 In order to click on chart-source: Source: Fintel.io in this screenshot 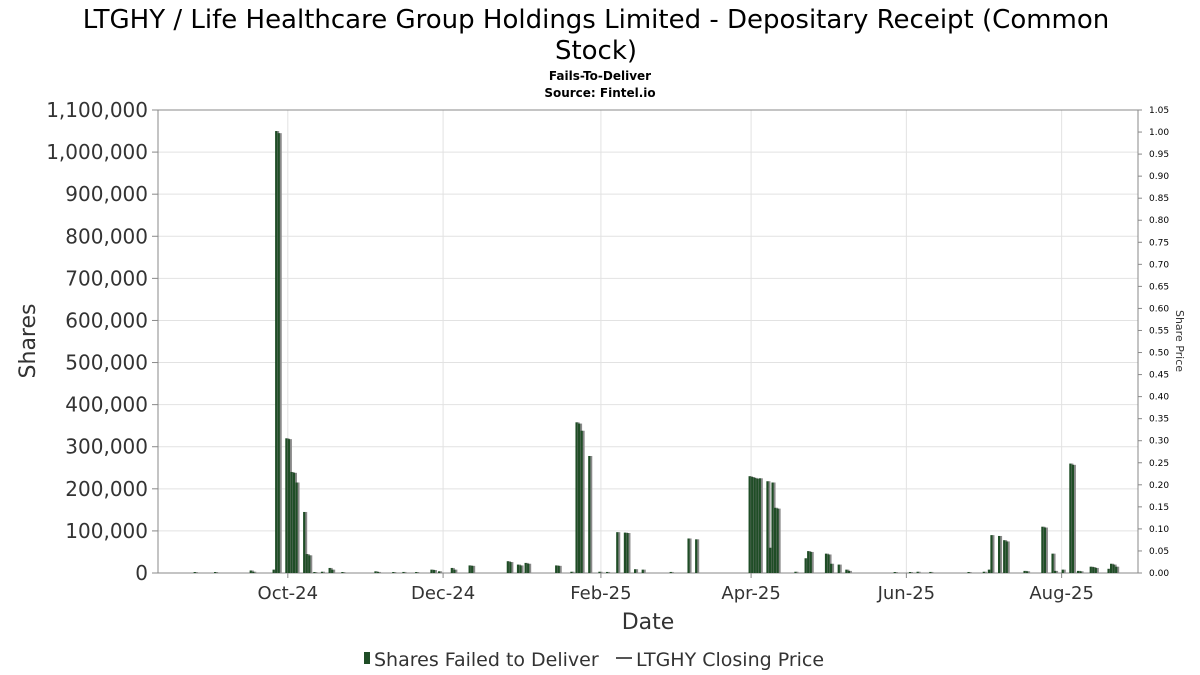, I will do `click(599, 93)`.